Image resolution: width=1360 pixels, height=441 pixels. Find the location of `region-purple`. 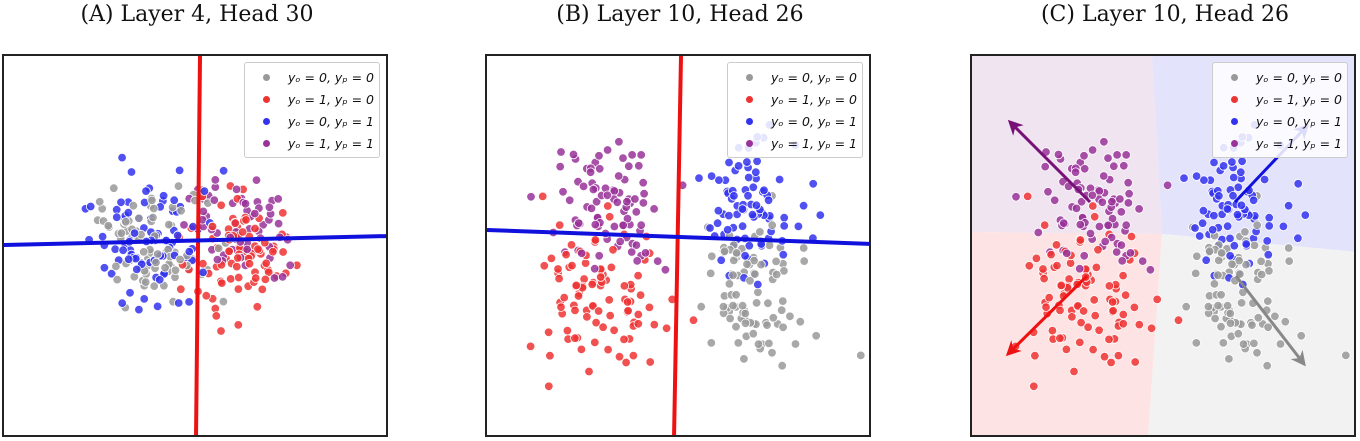

region-purple is located at coordinates (1067, 145).